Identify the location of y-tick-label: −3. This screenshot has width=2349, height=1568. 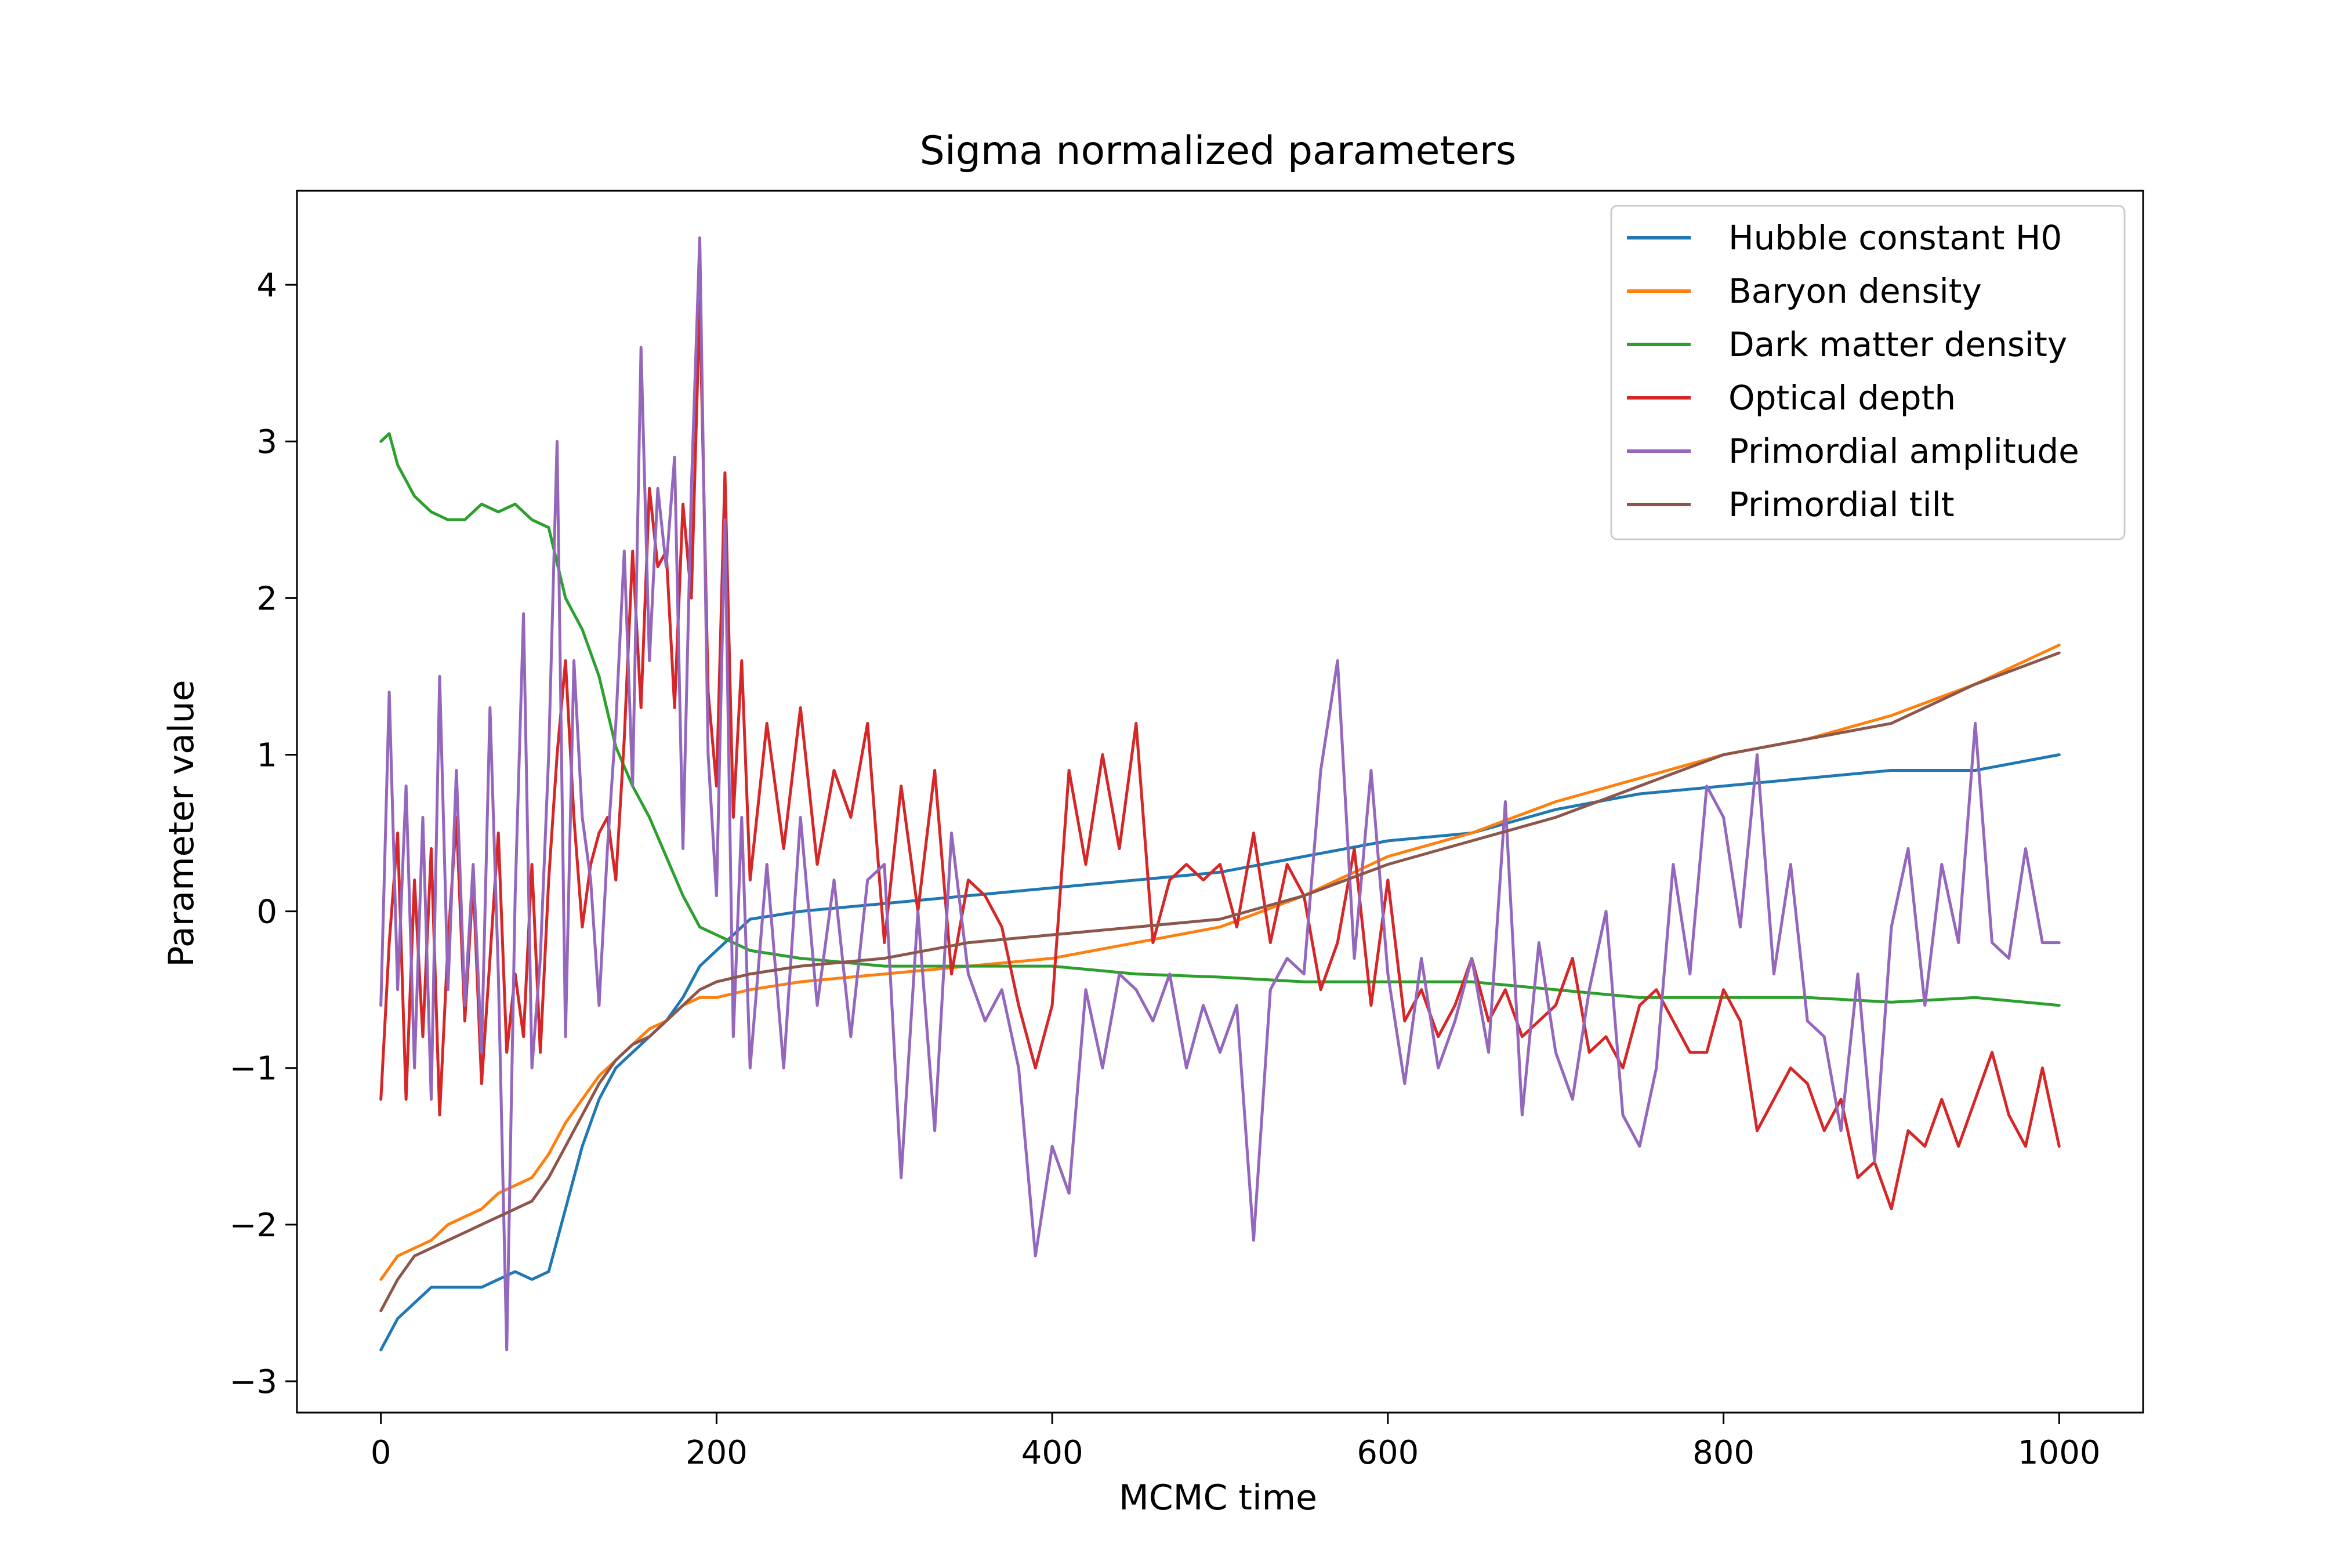
(253, 1382).